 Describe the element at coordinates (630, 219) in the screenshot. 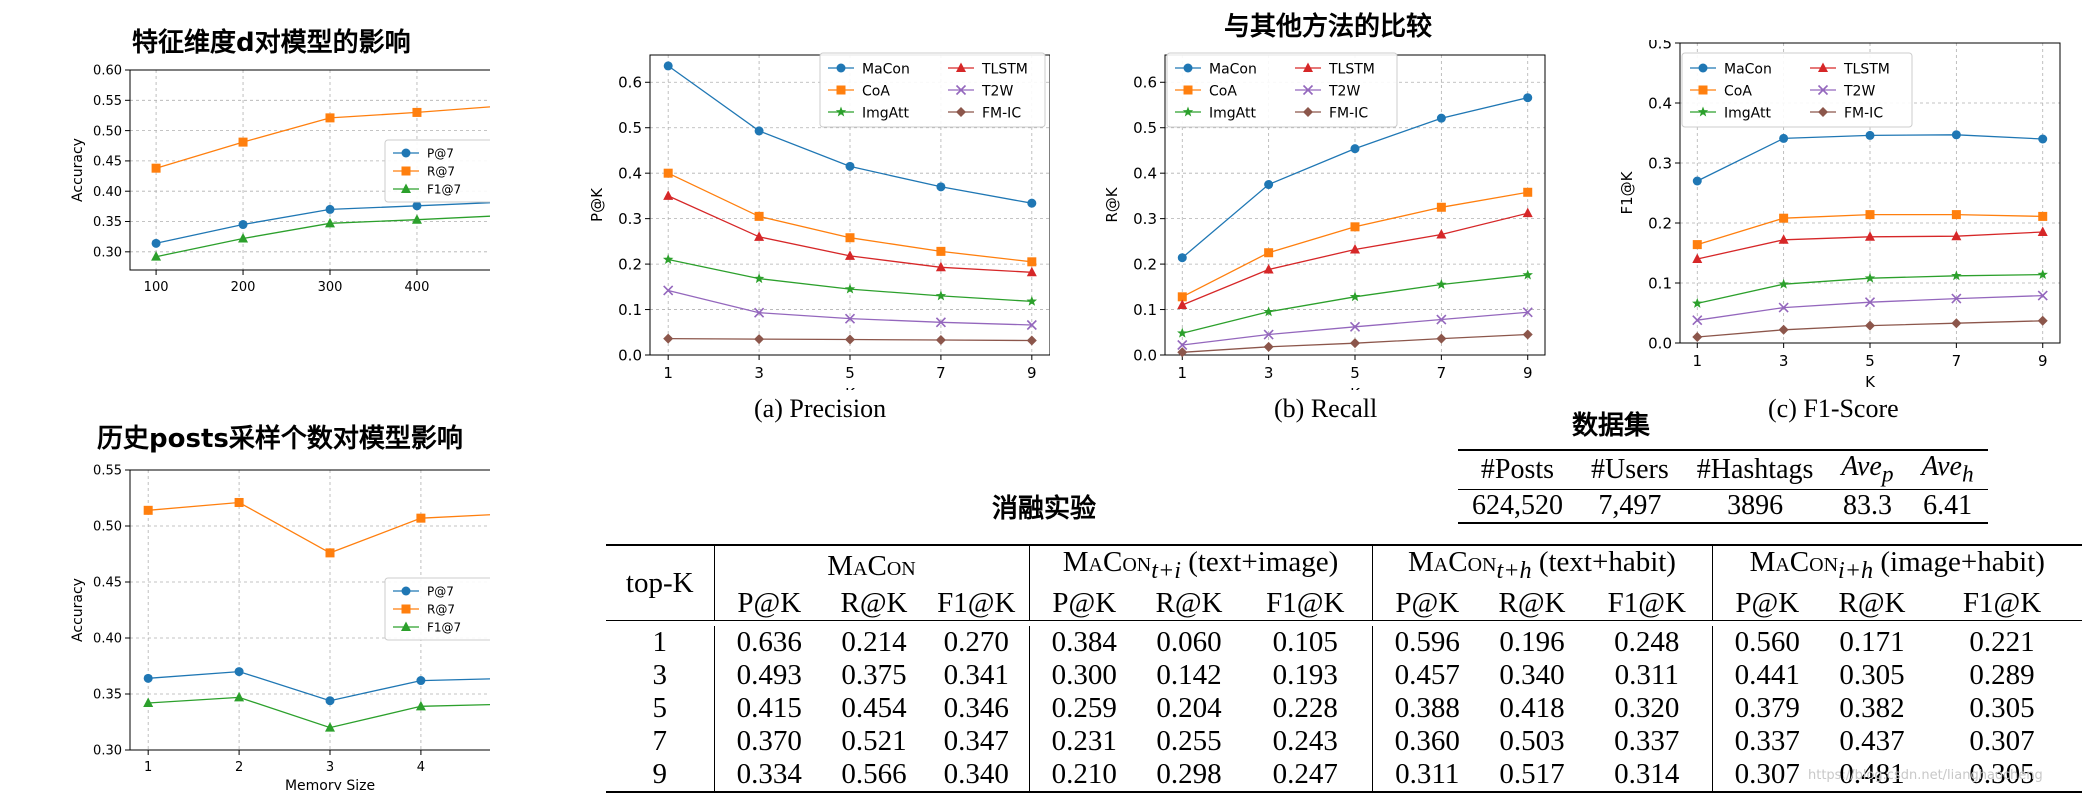

I see `y-tick-label: 0.3` at that location.